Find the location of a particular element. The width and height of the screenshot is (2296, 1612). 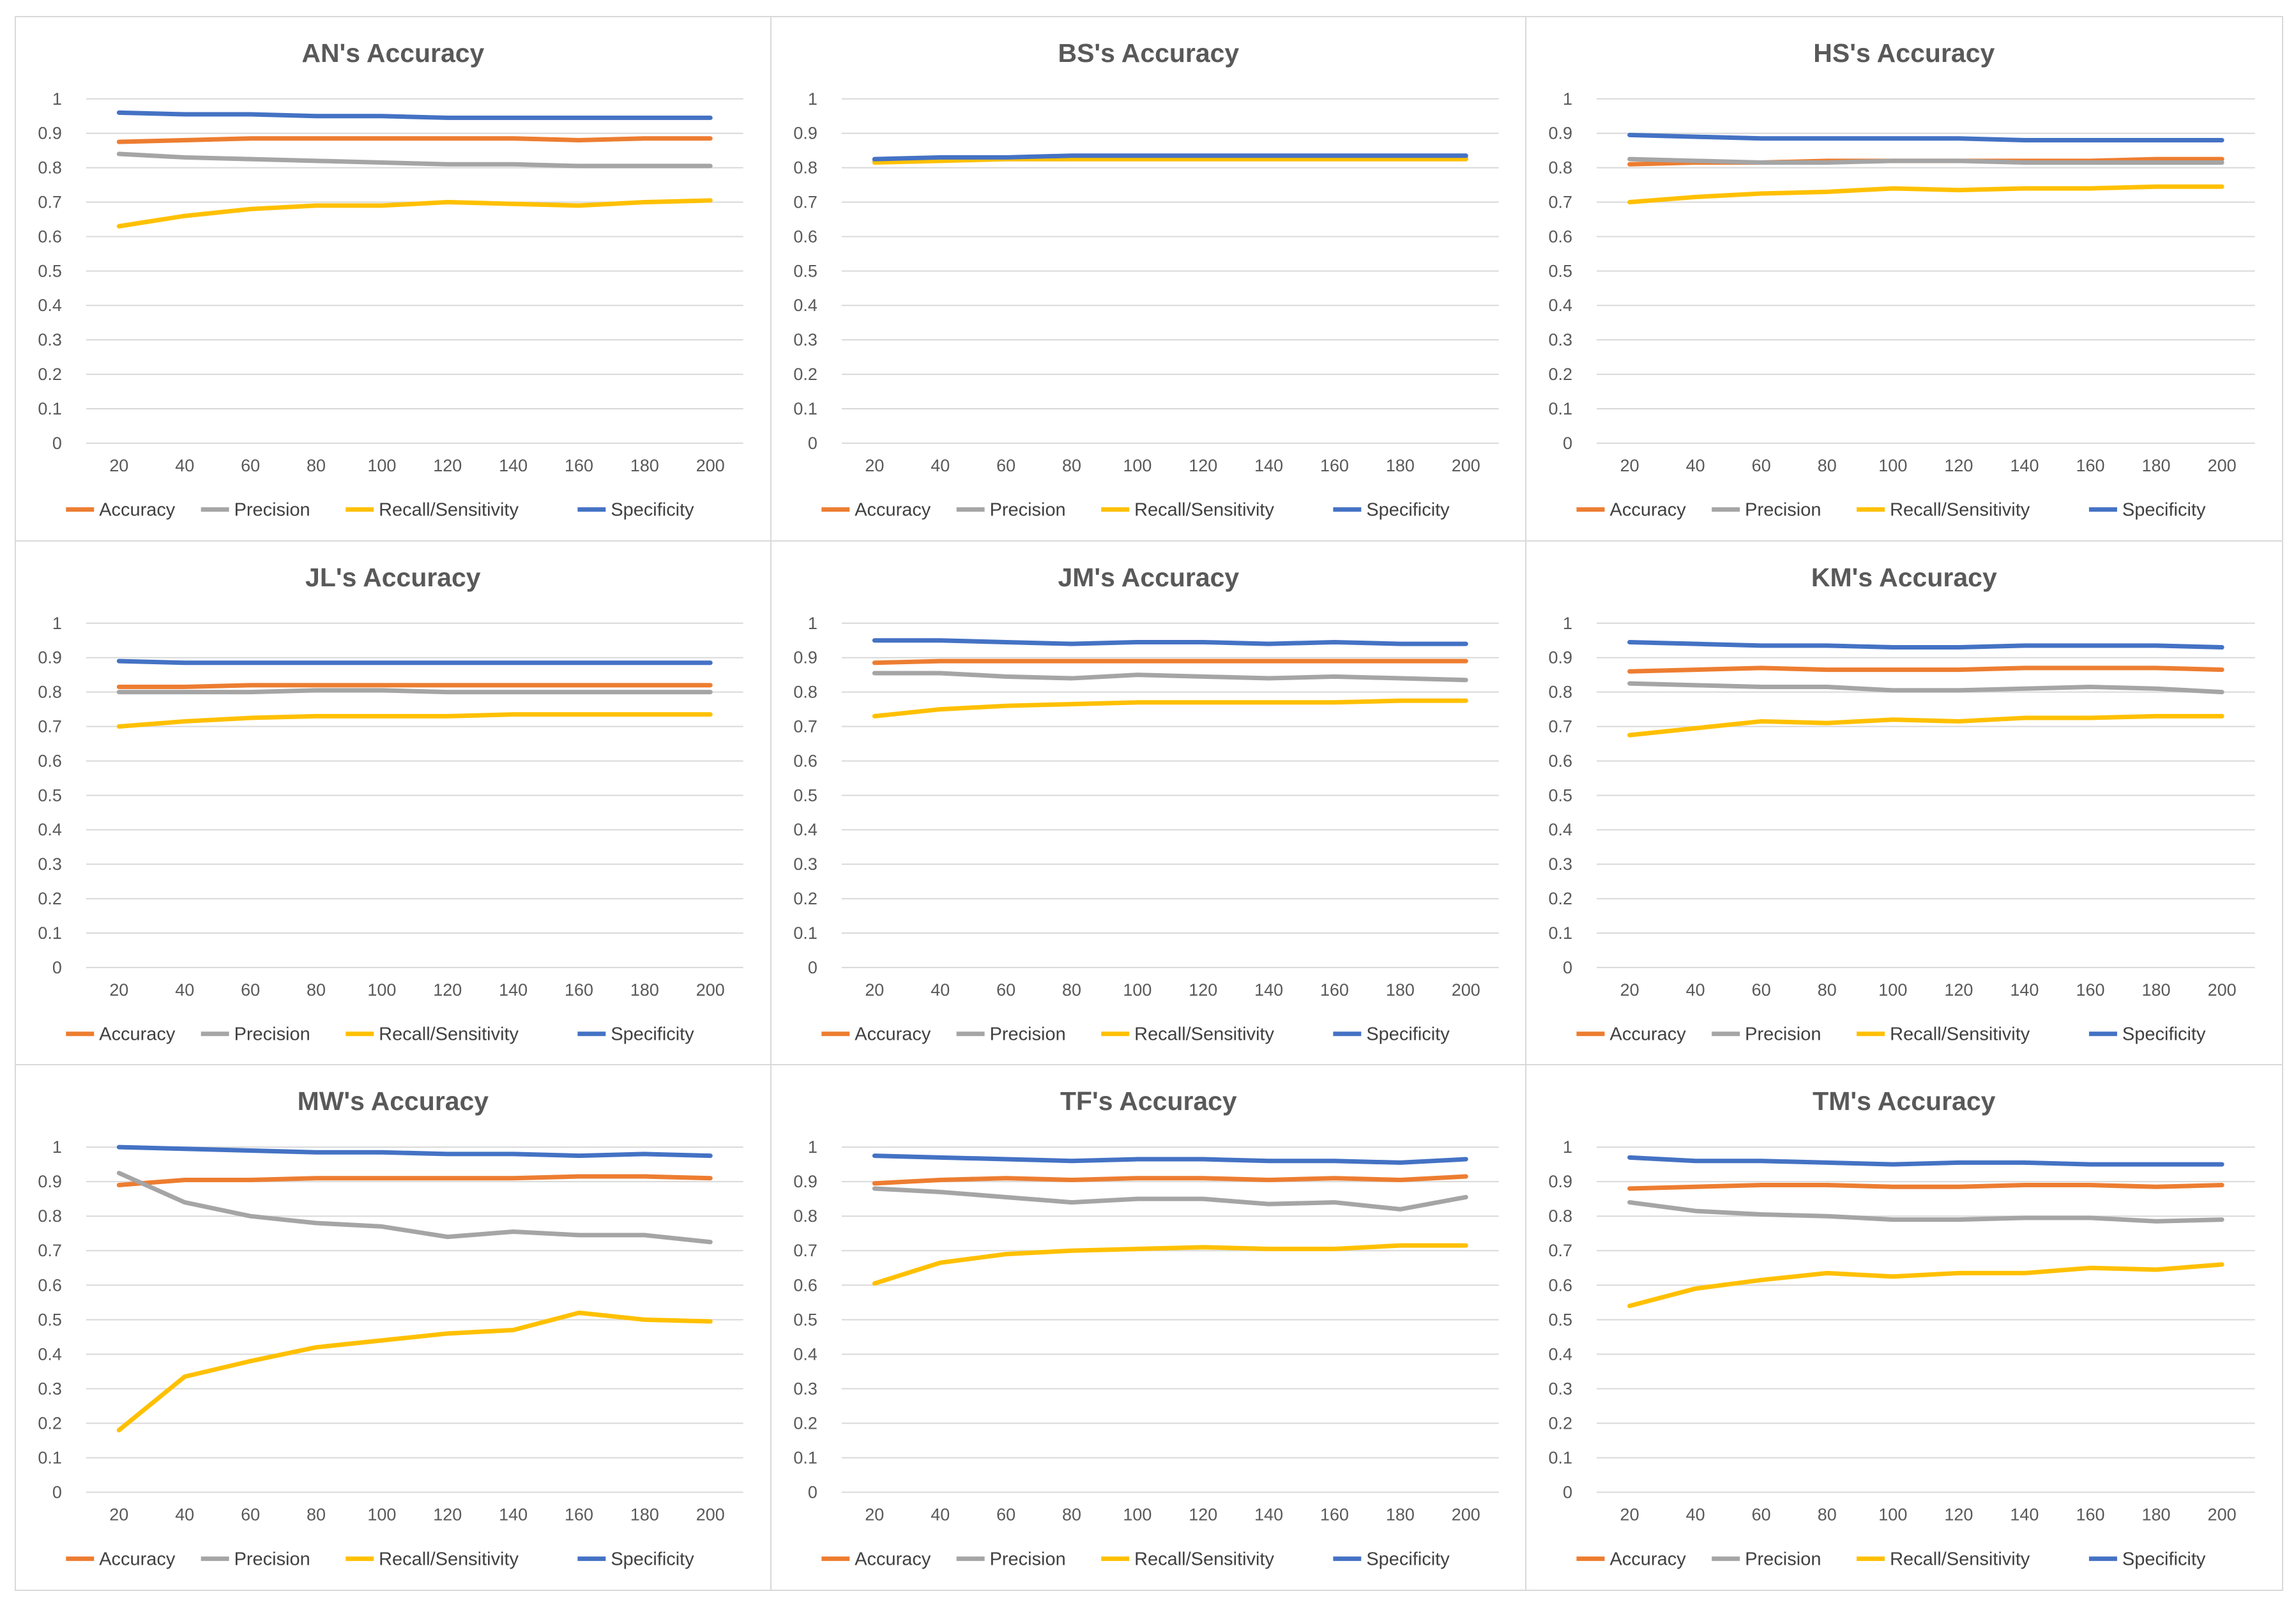

y-tick-label: 0.3 is located at coordinates (49, 339).